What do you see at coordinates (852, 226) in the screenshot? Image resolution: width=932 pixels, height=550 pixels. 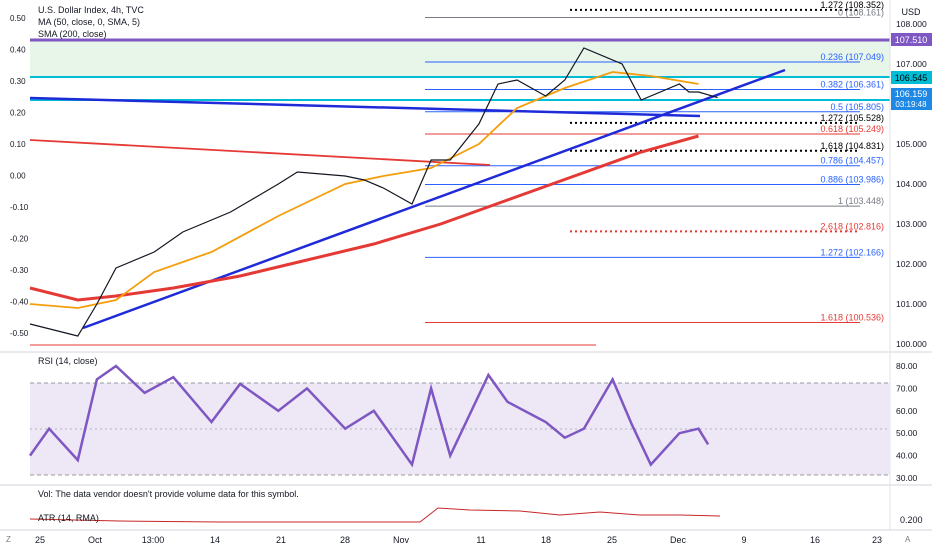 I see `fib-level-label: 2.618 (102.816)` at bounding box center [852, 226].